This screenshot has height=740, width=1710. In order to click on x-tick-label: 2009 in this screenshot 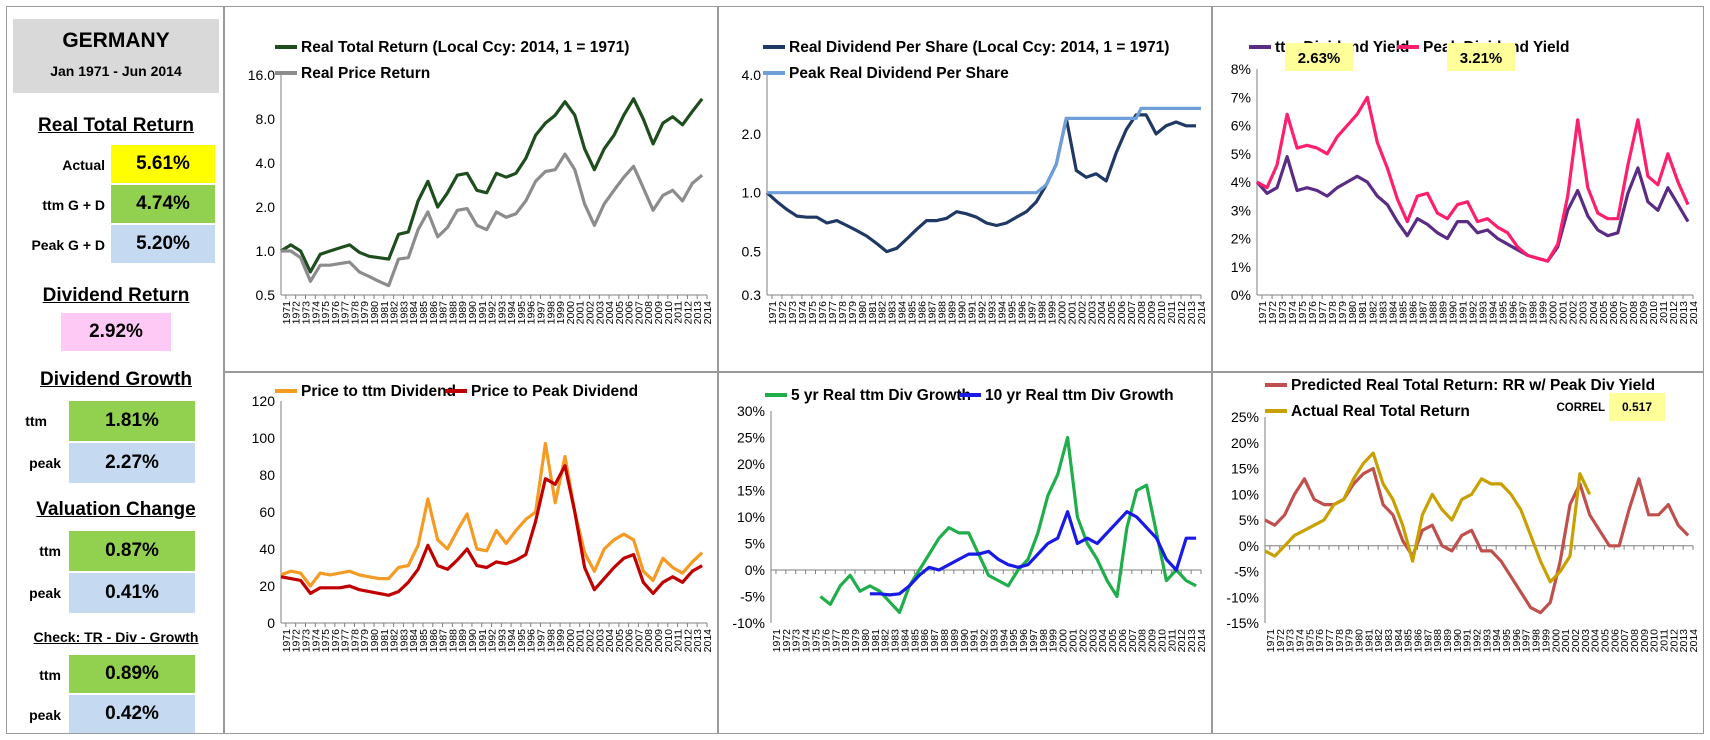, I will do `click(1645, 641)`.